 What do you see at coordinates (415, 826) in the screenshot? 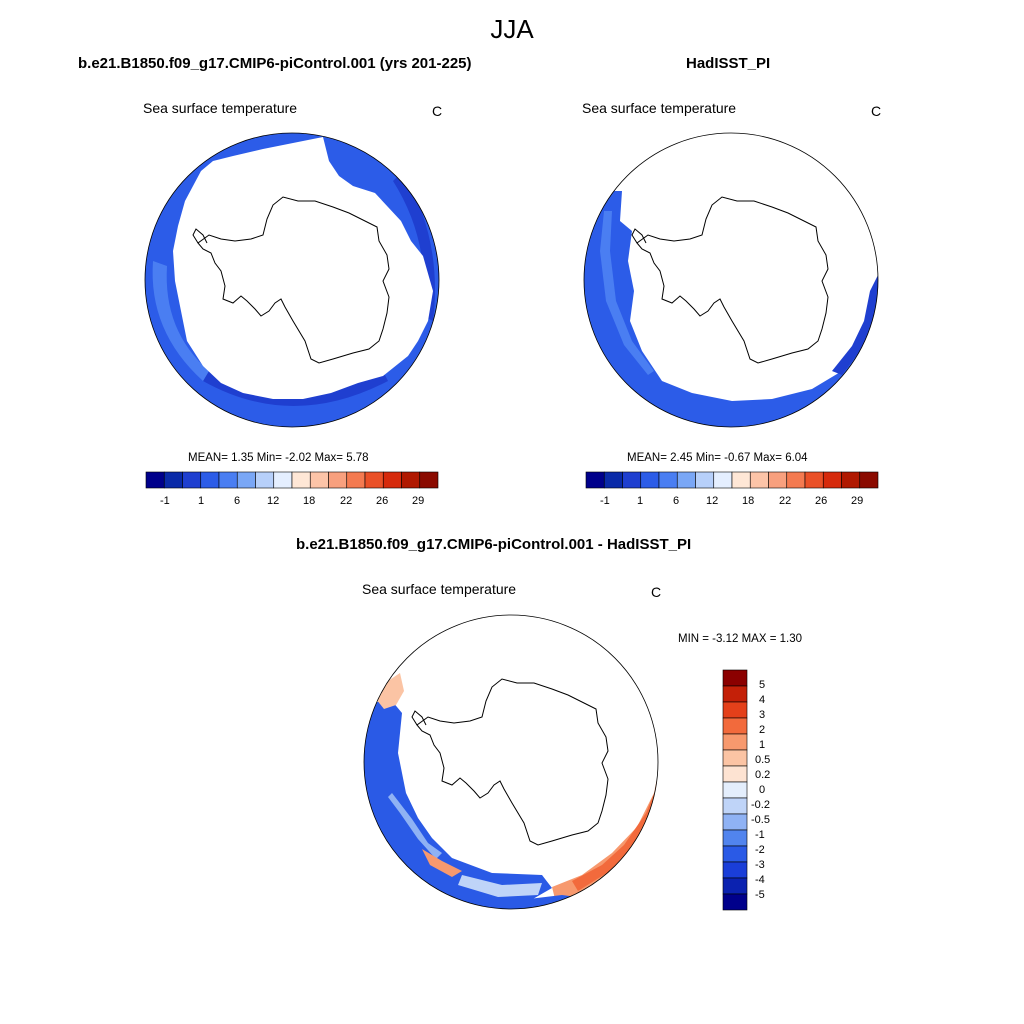
I see `panel-3-diff-west-light` at bounding box center [415, 826].